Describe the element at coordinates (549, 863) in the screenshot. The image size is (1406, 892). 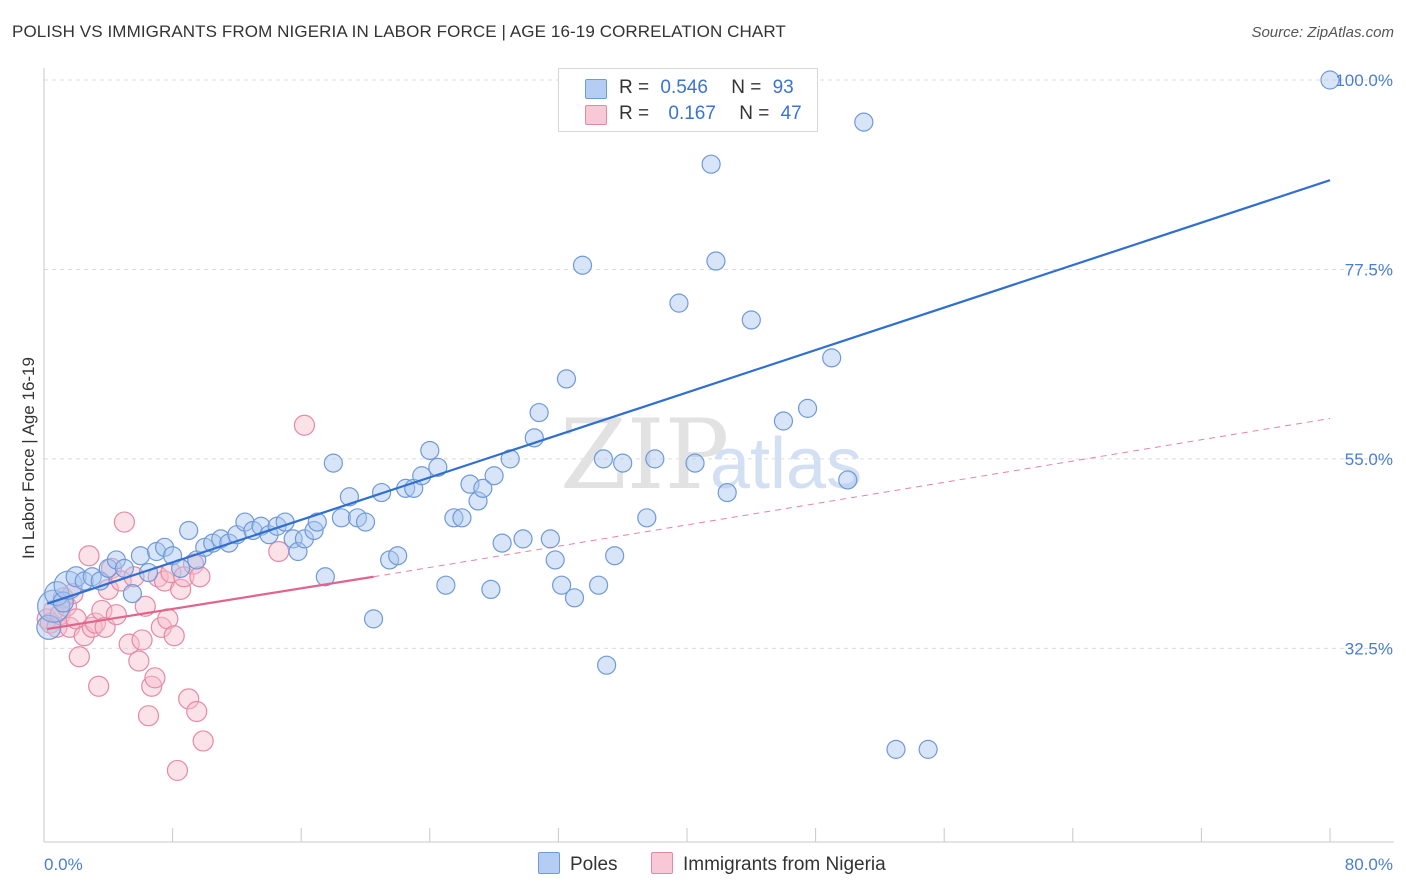
I see `poles-legend-swatch` at that location.